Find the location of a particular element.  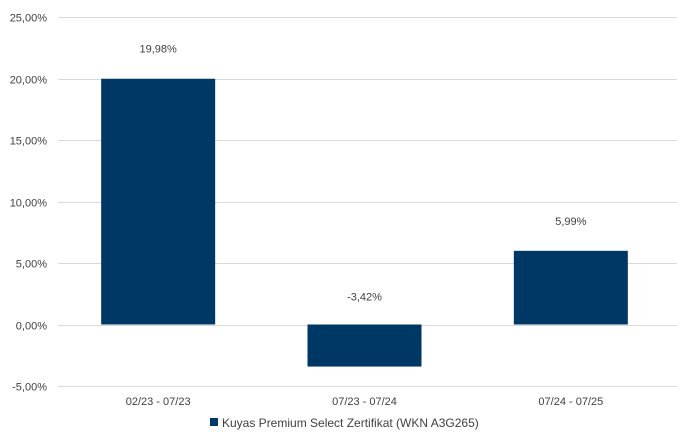

y-axis-ticks: -5,00% 0,00% 5,00% 10,00% 15,00% 20,00% 25,00% is located at coordinates (29, 203).